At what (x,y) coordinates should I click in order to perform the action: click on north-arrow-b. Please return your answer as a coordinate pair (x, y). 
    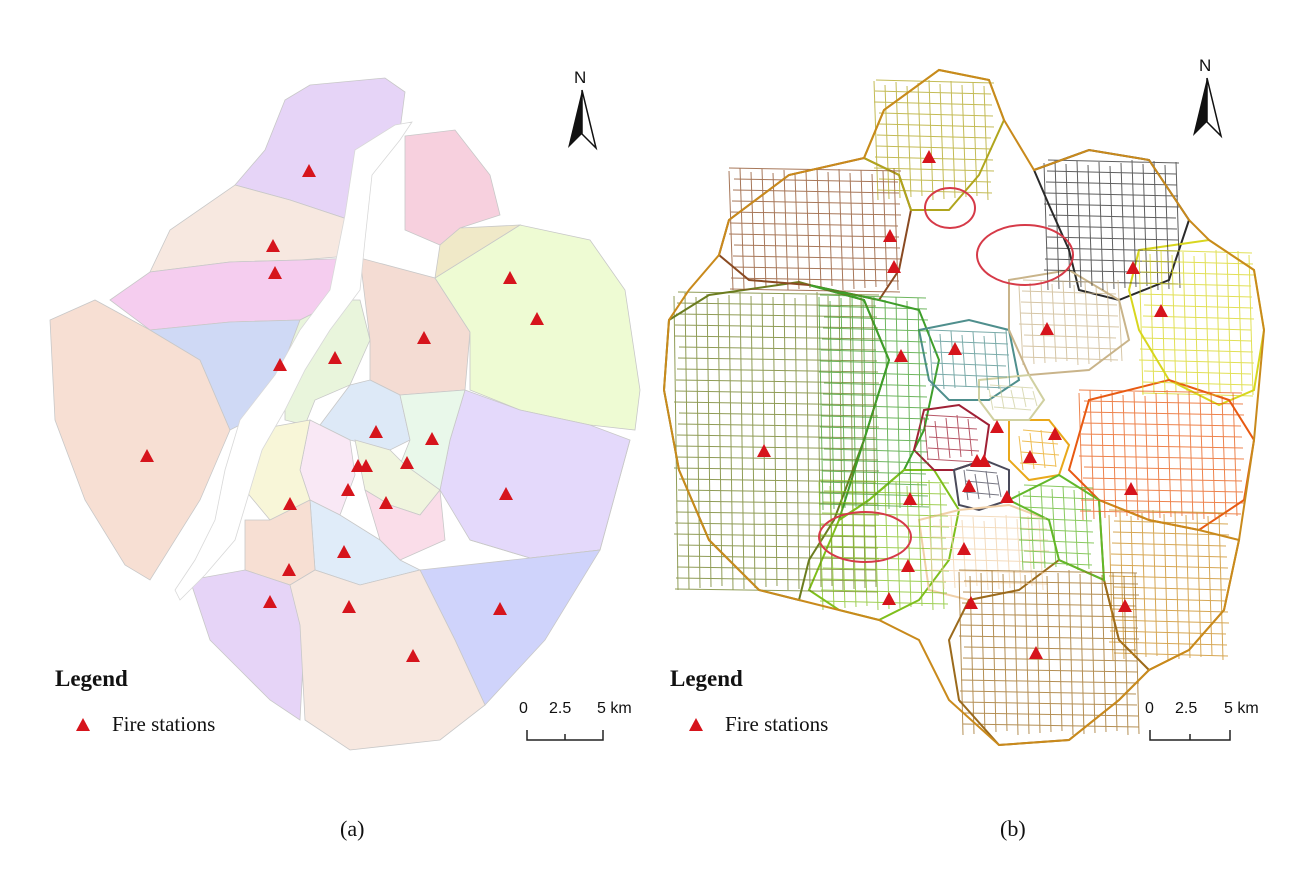
    Looking at the image, I should click on (1208, 108).